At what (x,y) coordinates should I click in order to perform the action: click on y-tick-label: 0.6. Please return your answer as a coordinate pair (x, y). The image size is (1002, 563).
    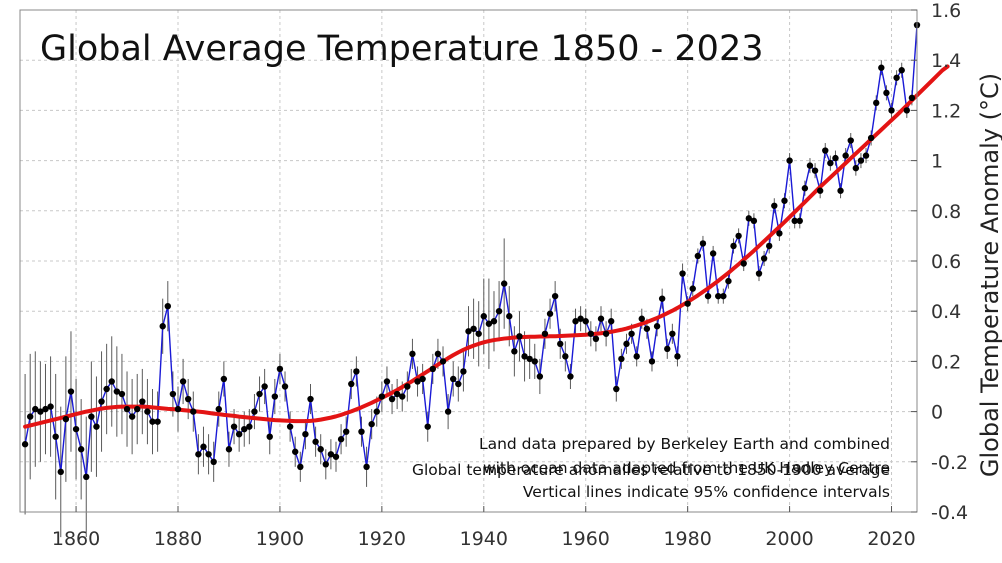
    Looking at the image, I should click on (946, 262).